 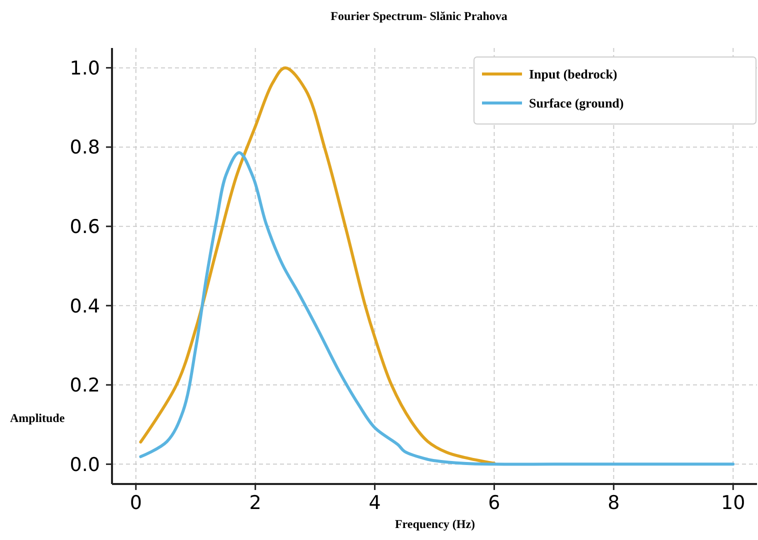 What do you see at coordinates (576, 103) in the screenshot?
I see `legend-label: Surface (ground)` at bounding box center [576, 103].